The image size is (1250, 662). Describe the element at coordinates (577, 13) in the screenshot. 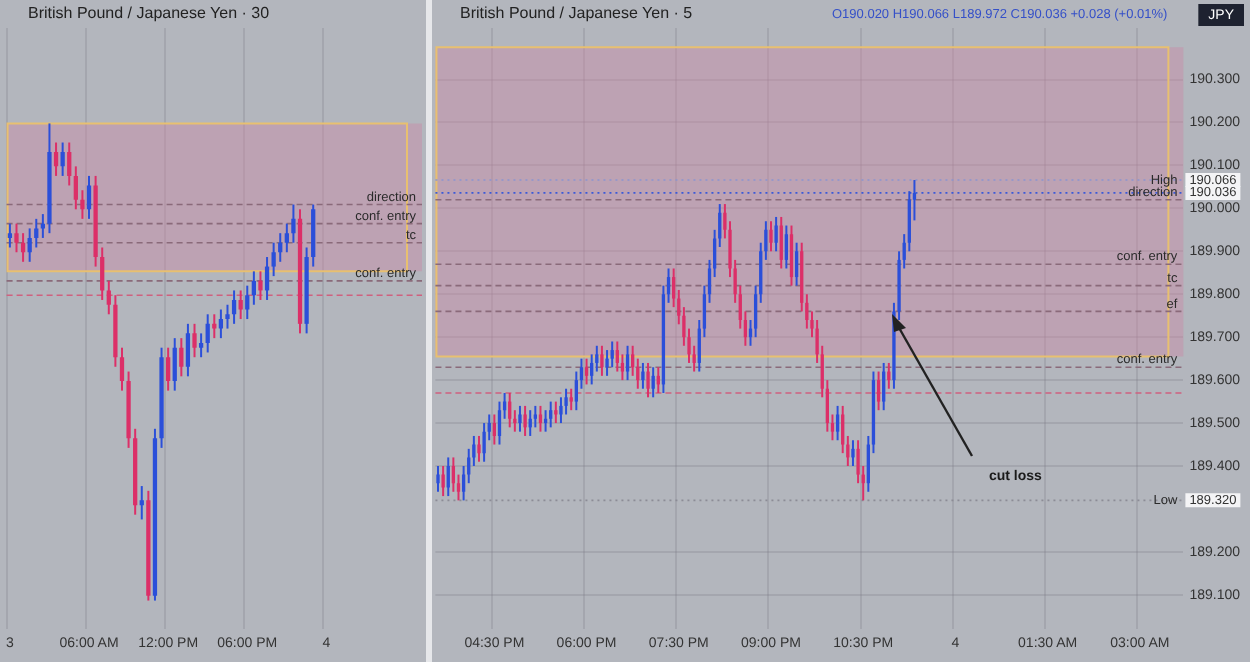

I see `chart-title: British Pound / Japanese Yen · 5` at that location.